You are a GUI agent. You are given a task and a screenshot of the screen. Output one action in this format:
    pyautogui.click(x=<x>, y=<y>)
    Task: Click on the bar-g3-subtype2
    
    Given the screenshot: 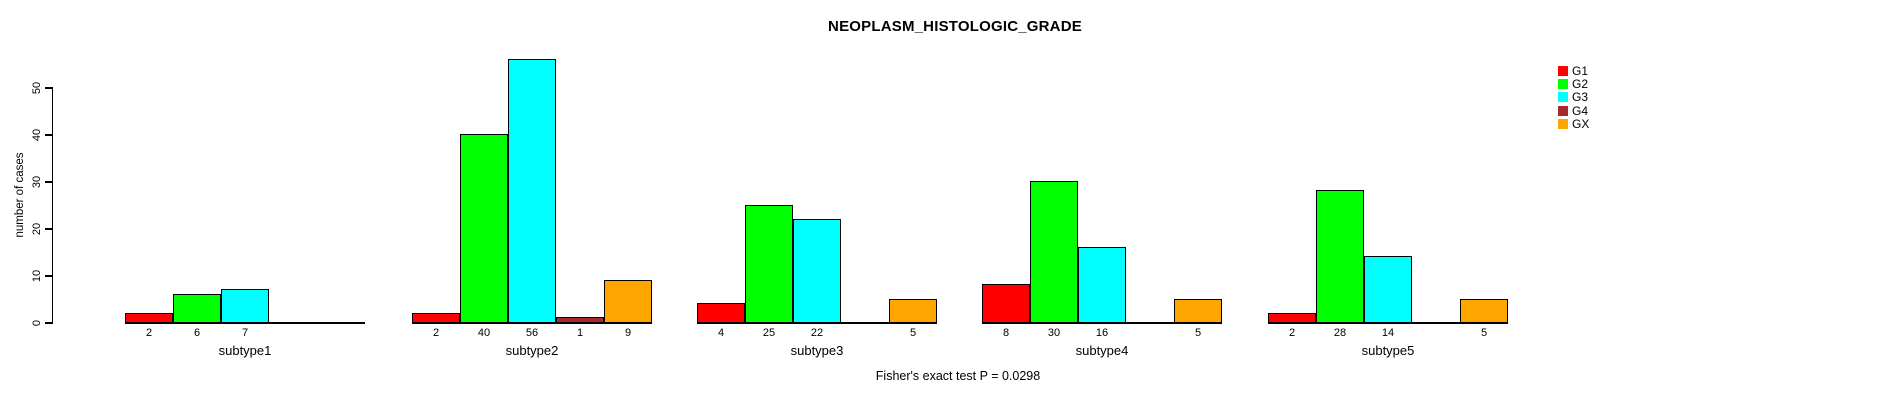 What is the action you would take?
    pyautogui.click(x=532, y=191)
    